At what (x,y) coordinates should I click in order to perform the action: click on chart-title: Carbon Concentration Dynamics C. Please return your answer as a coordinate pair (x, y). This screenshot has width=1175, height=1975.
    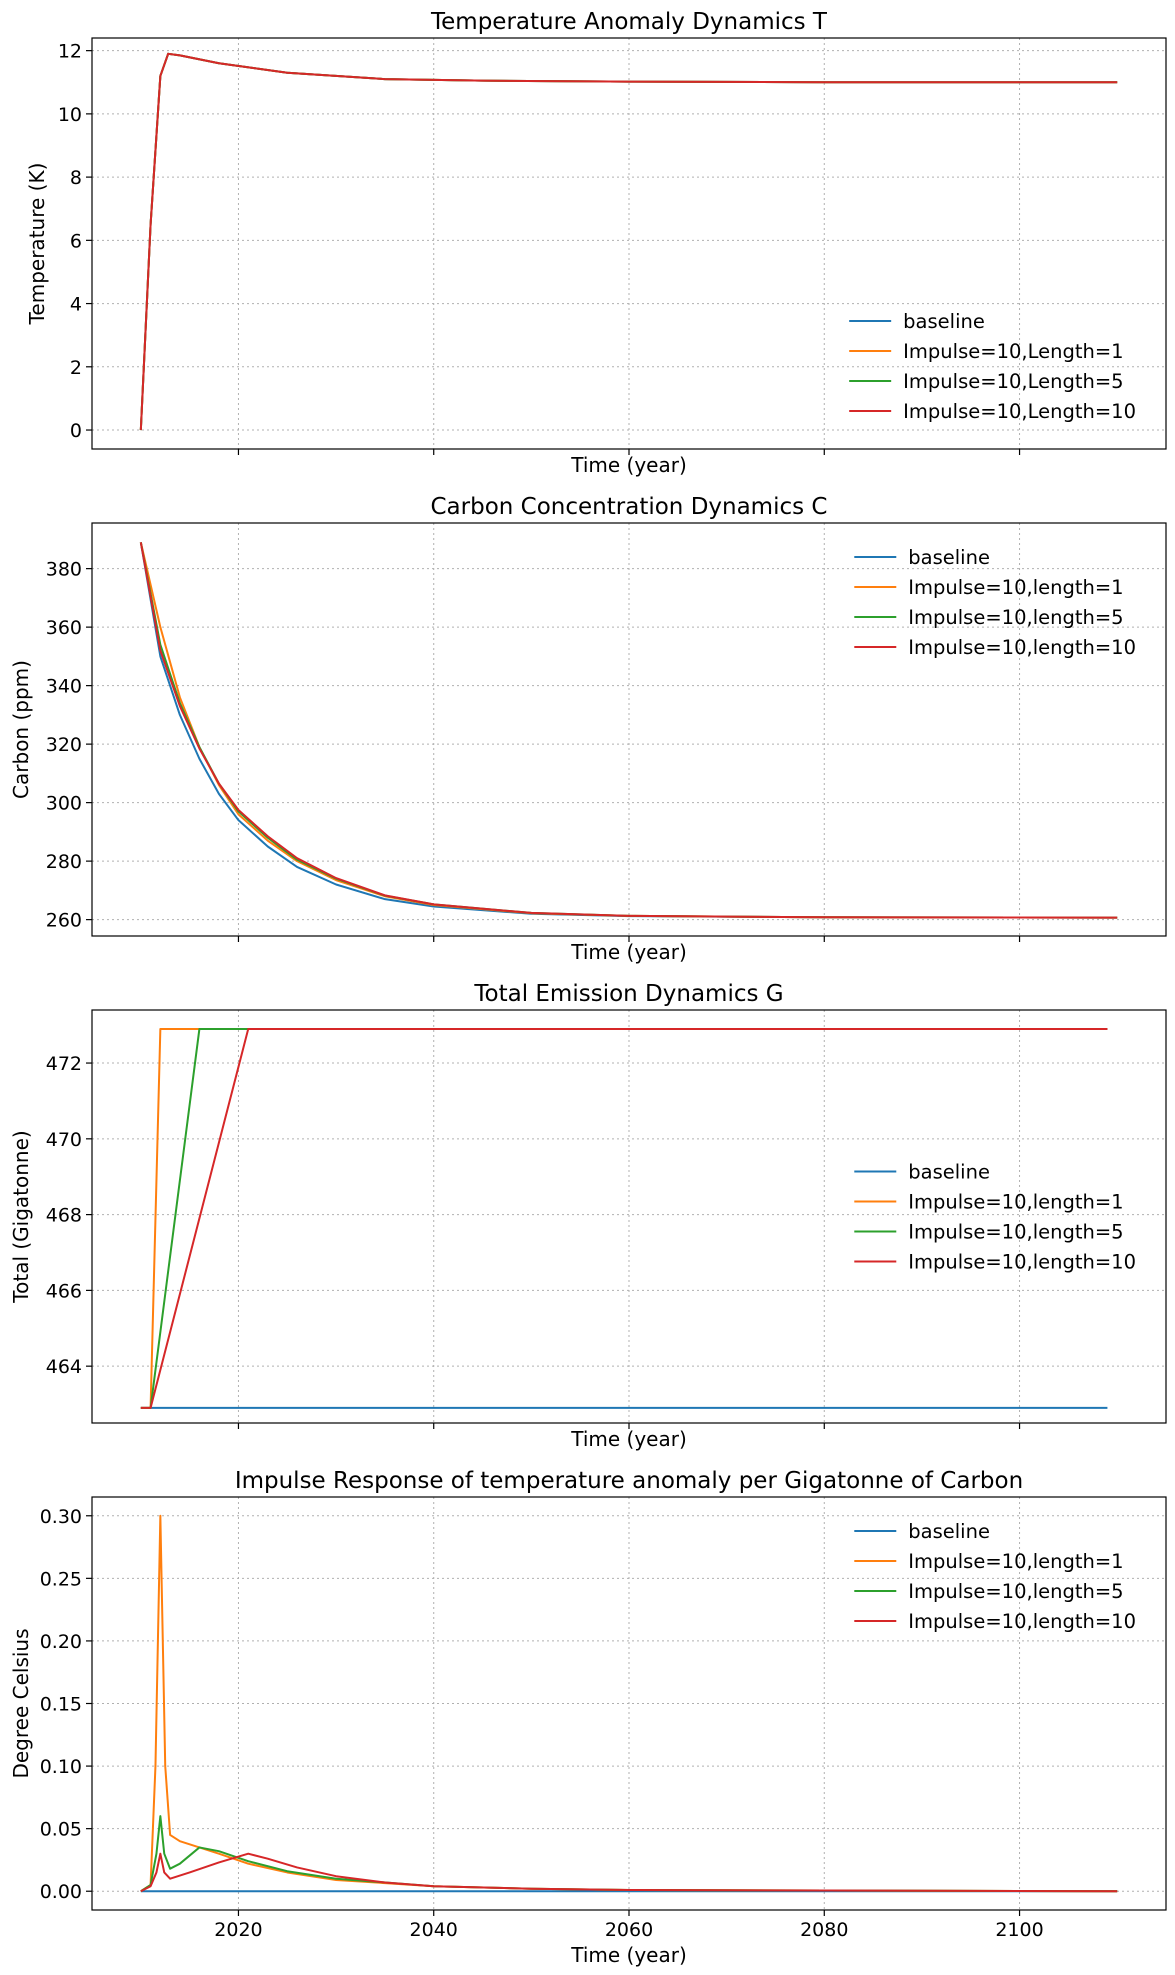
    Looking at the image, I should click on (629, 507).